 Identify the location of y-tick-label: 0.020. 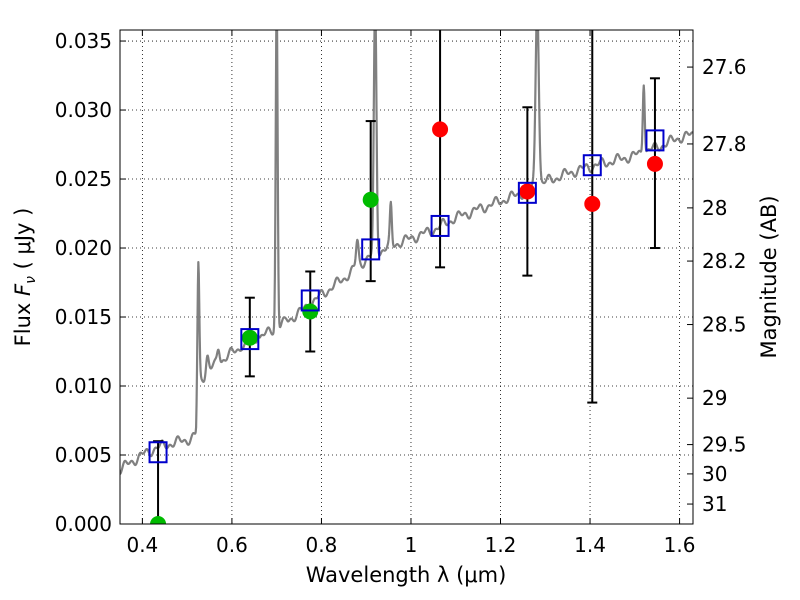
(83, 248).